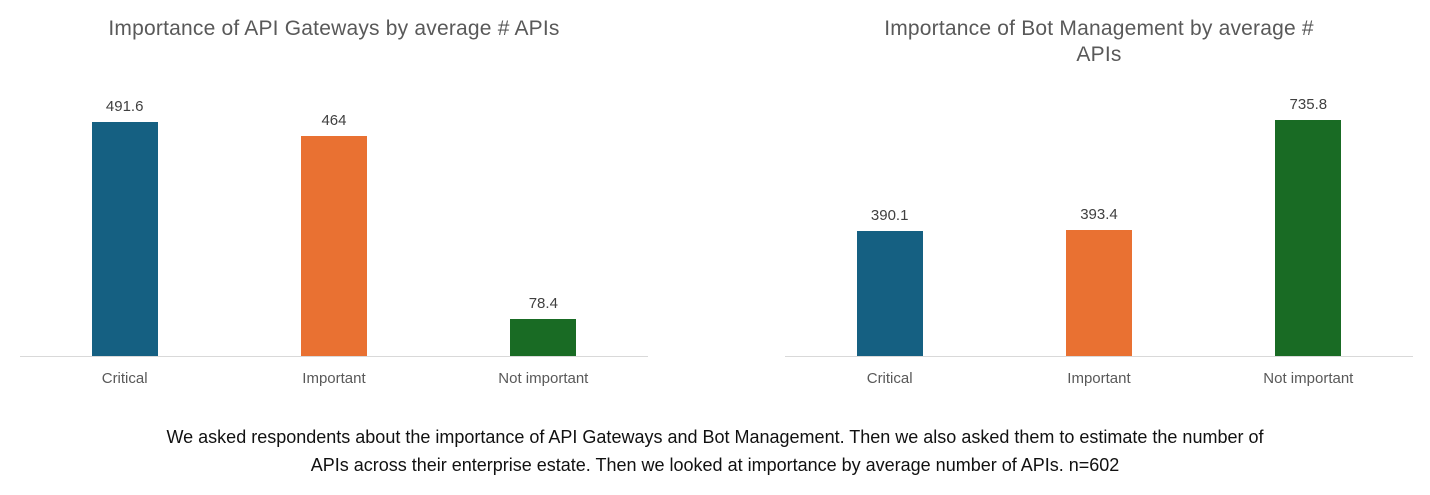 The height and width of the screenshot is (495, 1430). I want to click on bar-slot-not-important: 78.4, so click(543, 325).